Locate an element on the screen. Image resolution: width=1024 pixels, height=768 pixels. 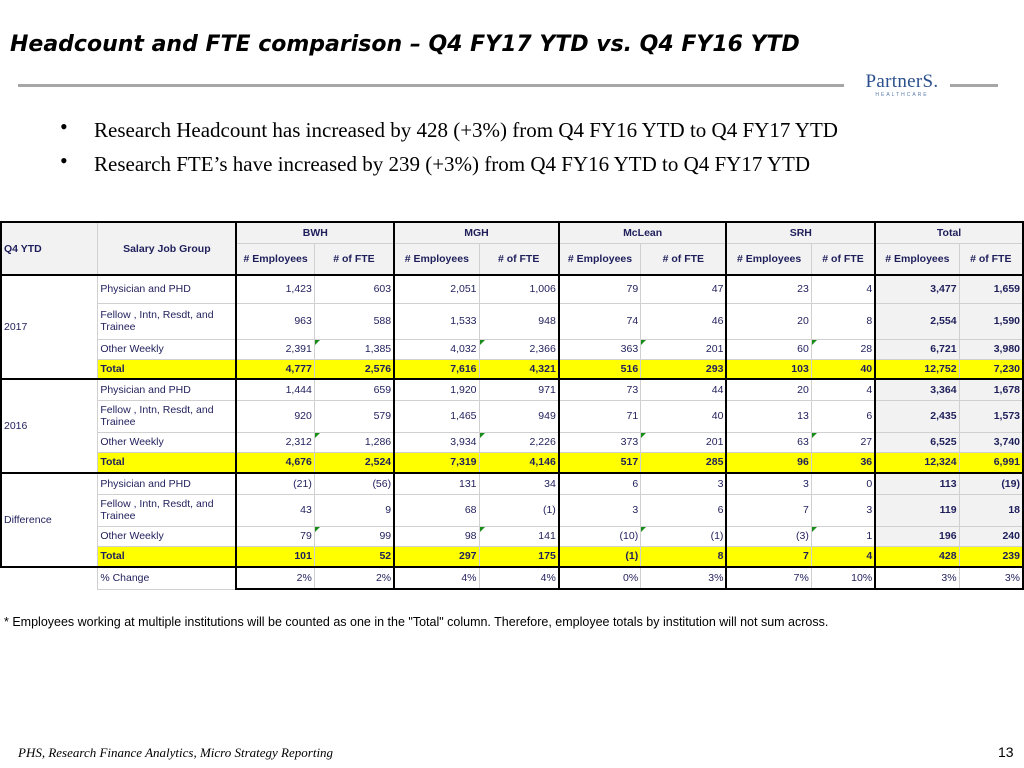
value-cell: 74 is located at coordinates (599, 321).